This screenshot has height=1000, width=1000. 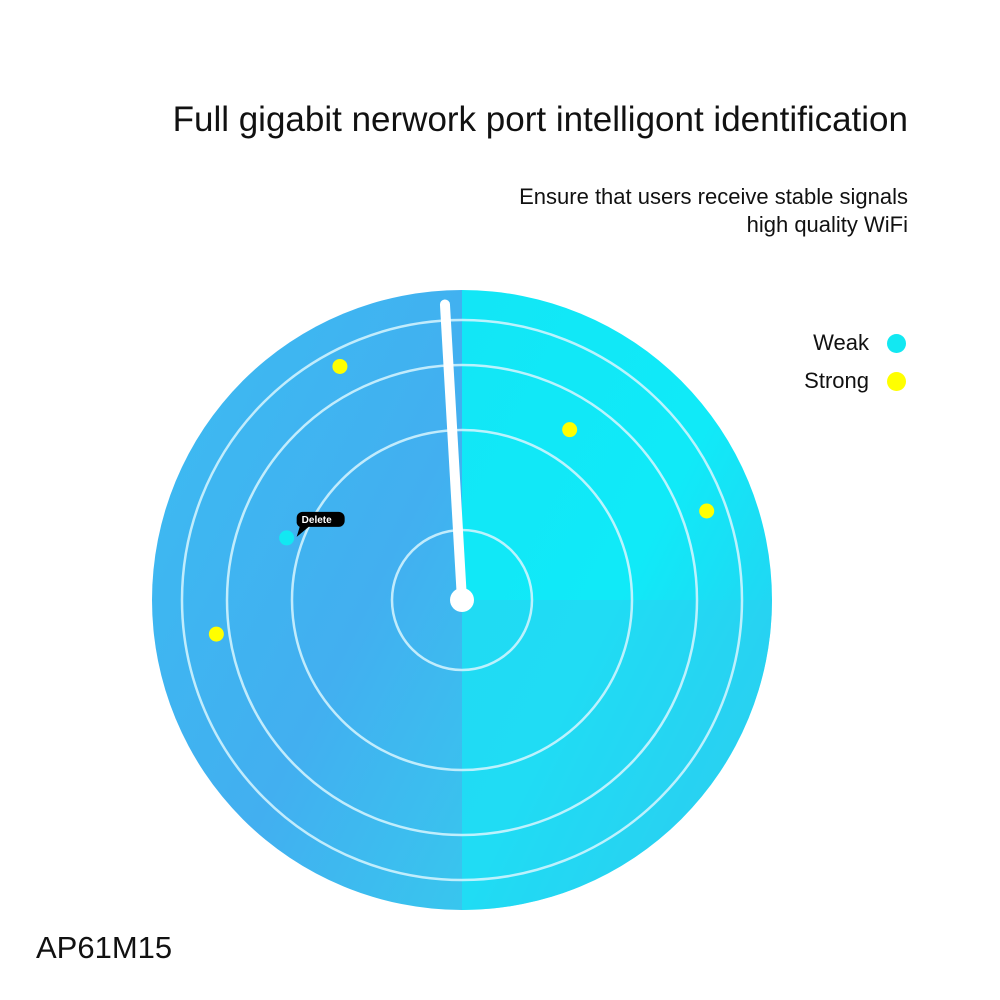 I want to click on model-label: AP61M15, so click(x=104, y=947).